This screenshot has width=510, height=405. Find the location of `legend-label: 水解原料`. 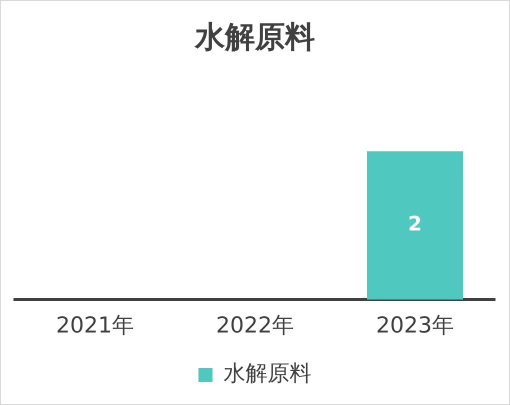

legend-label: 水解原料 is located at coordinates (268, 374).